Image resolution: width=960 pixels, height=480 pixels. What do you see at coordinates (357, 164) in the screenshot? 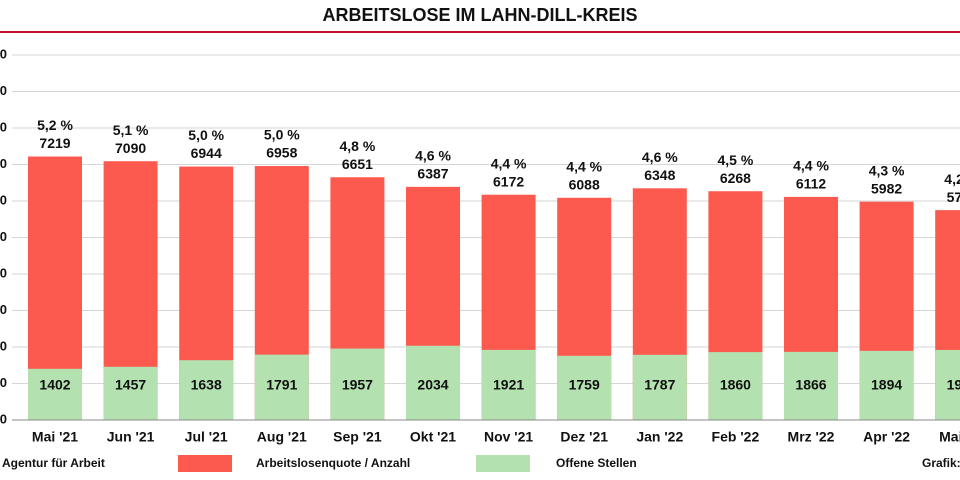
I see `value-label: 6651` at bounding box center [357, 164].